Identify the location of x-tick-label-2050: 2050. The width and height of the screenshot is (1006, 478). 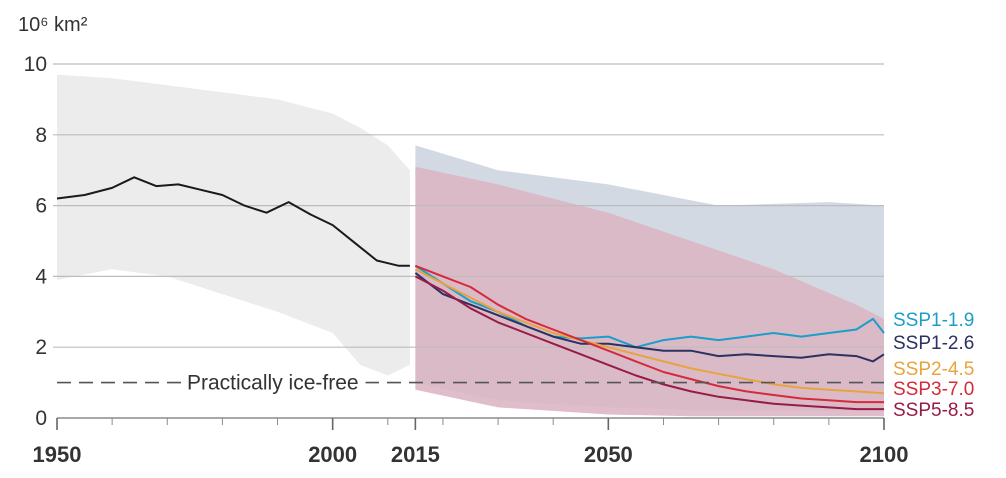
(608, 454).